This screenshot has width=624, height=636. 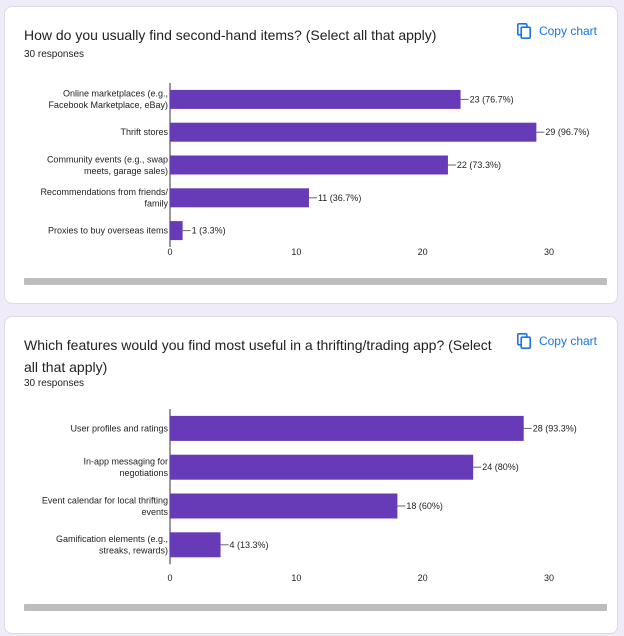 What do you see at coordinates (144, 132) in the screenshot?
I see `category-label: Thrift stores` at bounding box center [144, 132].